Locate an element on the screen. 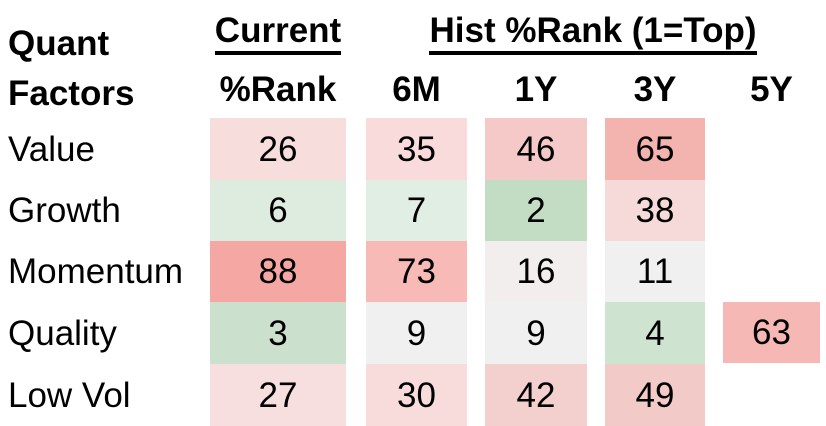 The image size is (826, 426). heatmap-cell: 38 is located at coordinates (655, 210).